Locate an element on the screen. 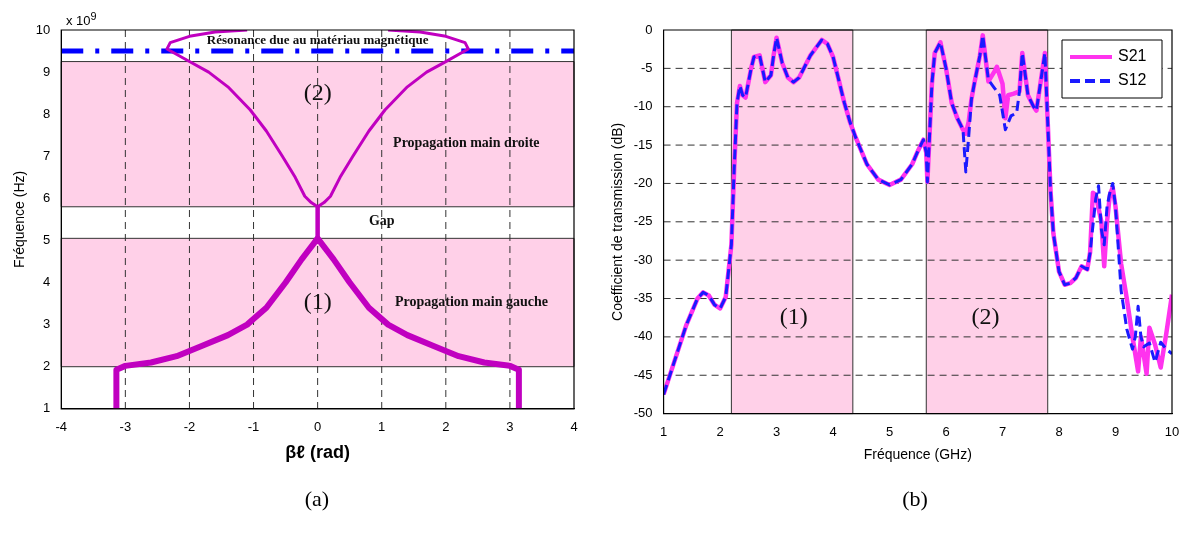 The height and width of the screenshot is (536, 1192). text: (a) is located at coordinates (317, 499).